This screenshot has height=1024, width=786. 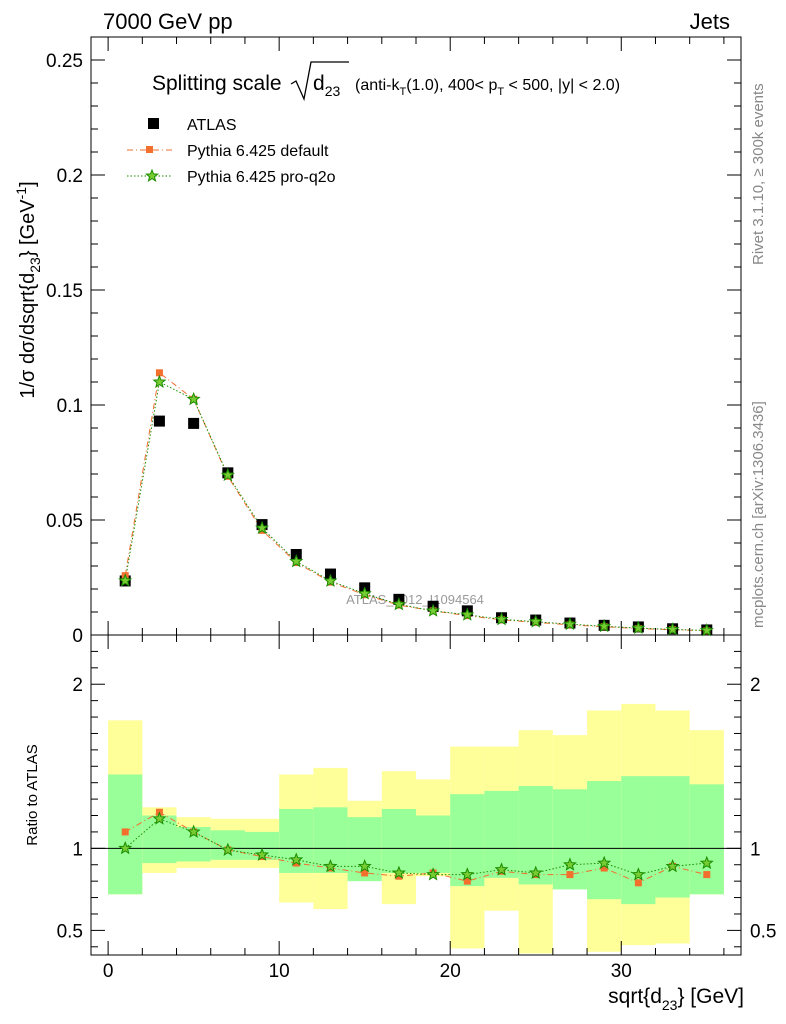 I want to click on ylabel-end: ], so click(x=28, y=184).